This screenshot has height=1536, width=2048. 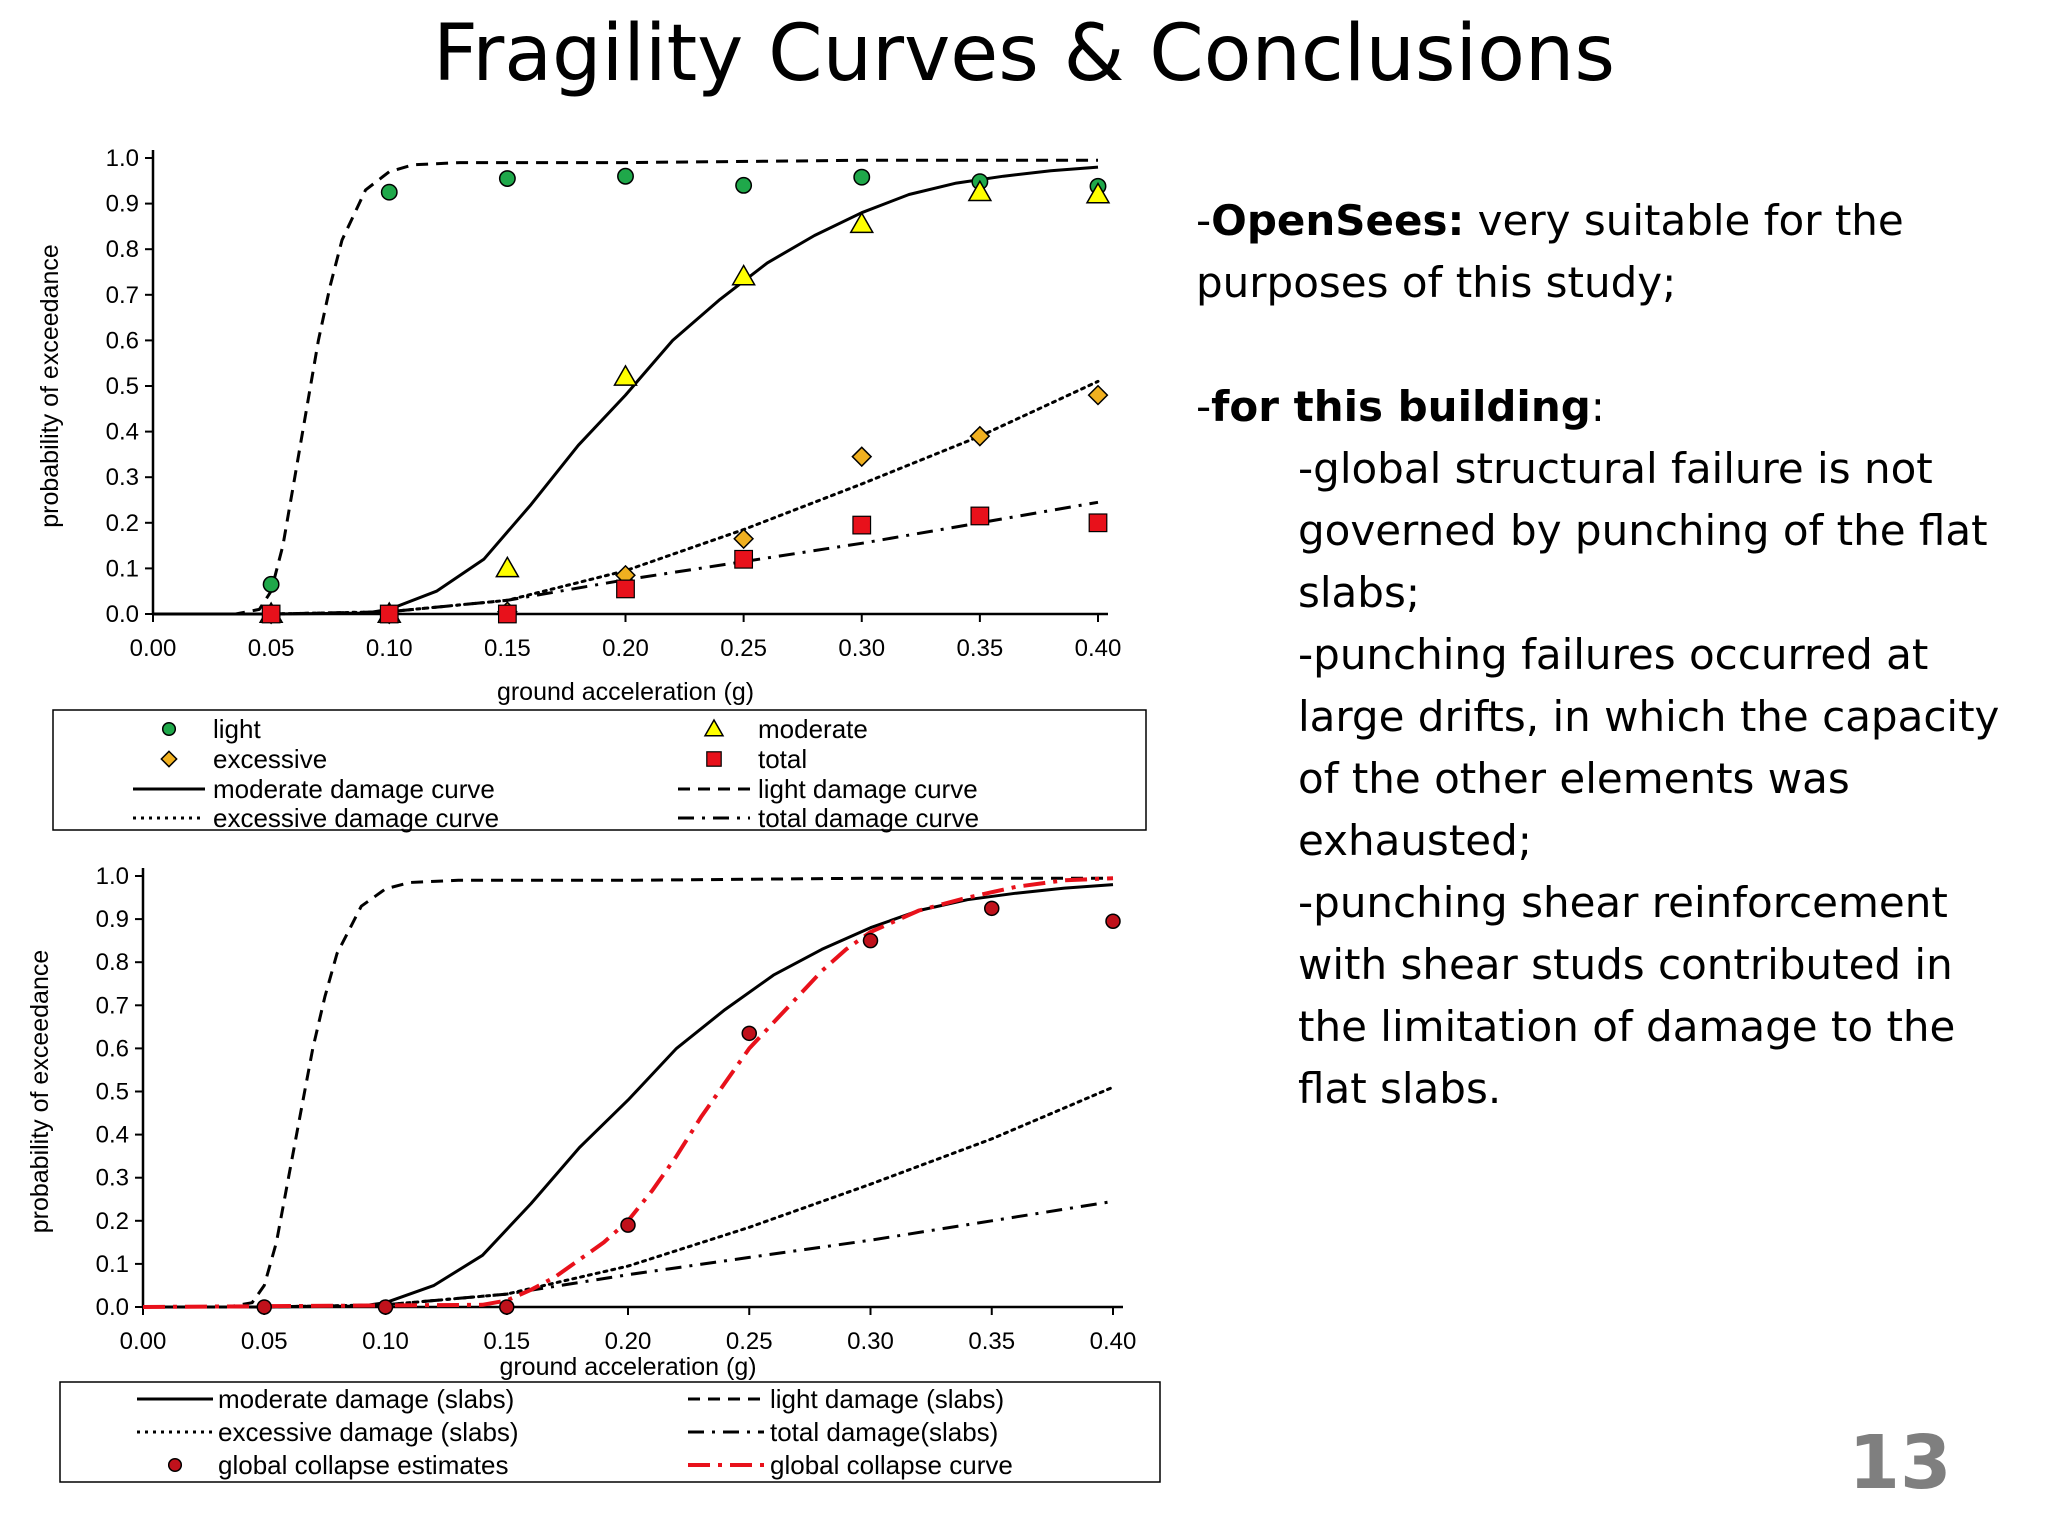 What do you see at coordinates (625, 648) in the screenshot?
I see `x-tick-label: 0.20` at bounding box center [625, 648].